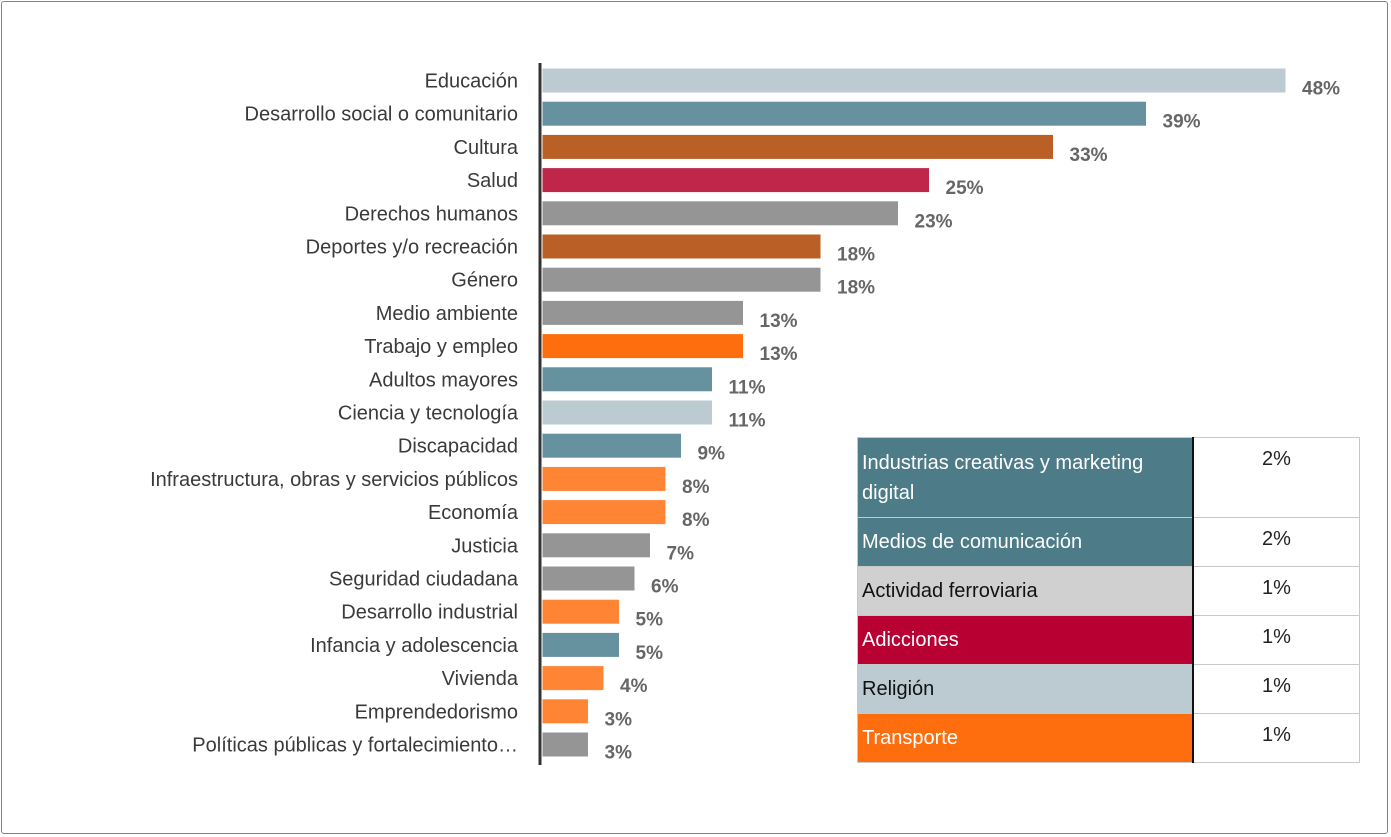 The height and width of the screenshot is (837, 1391). What do you see at coordinates (1089, 155) in the screenshot?
I see `value-label: 33%` at bounding box center [1089, 155].